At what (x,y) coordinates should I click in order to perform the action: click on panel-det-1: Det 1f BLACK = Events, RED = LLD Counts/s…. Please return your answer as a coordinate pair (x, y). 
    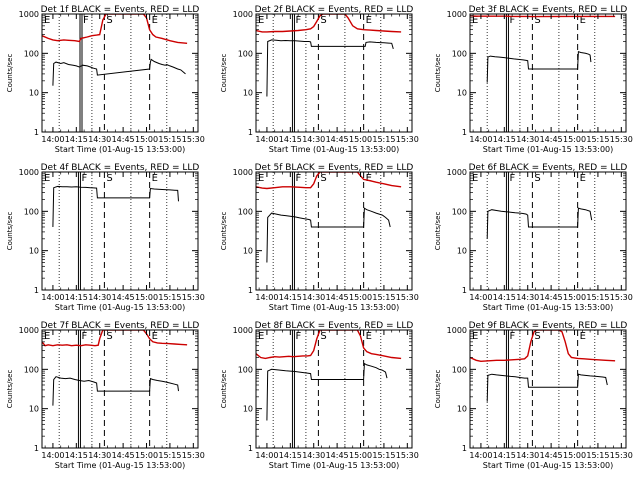
    Looking at the image, I should click on (105, 79).